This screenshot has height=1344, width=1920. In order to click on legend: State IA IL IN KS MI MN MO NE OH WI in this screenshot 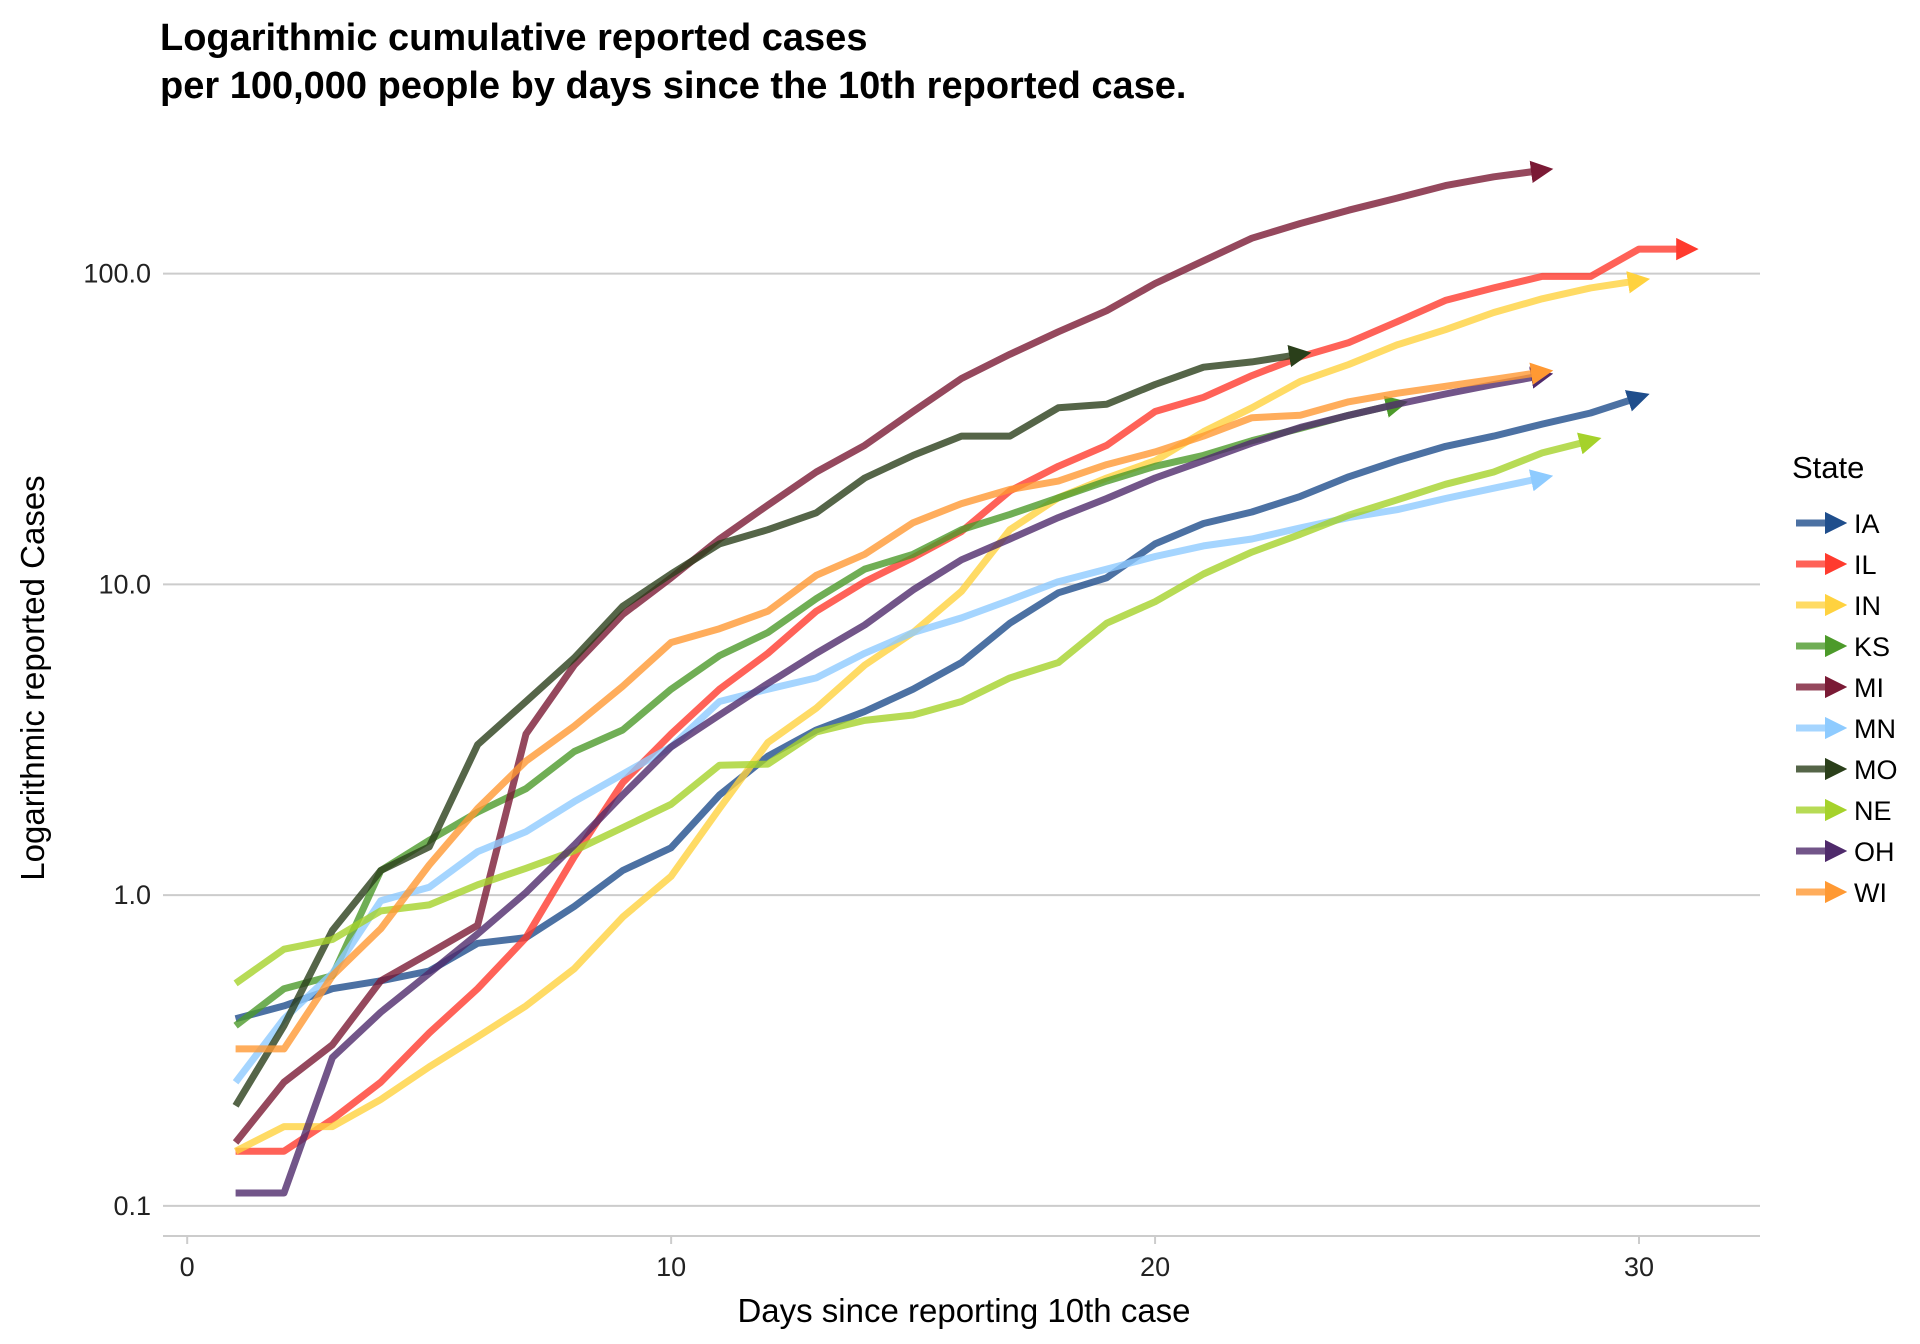, I will do `click(1845, 679)`.